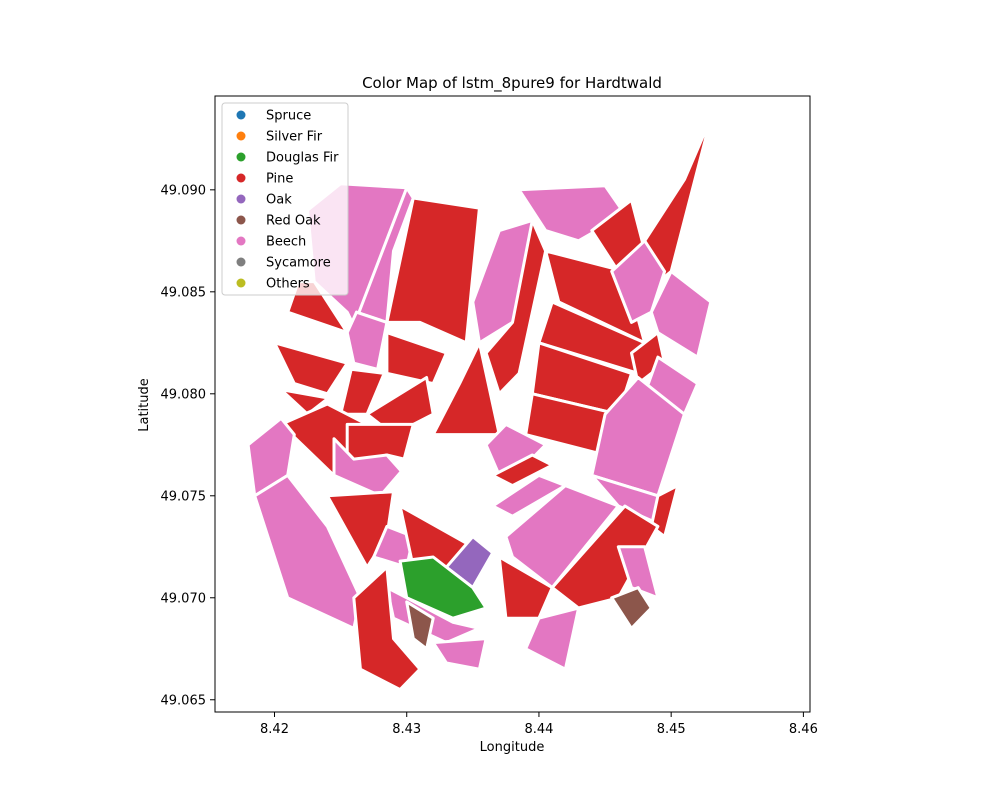 This screenshot has height=800, width=1000. I want to click on y-tick-label: 49.080, so click(184, 394).